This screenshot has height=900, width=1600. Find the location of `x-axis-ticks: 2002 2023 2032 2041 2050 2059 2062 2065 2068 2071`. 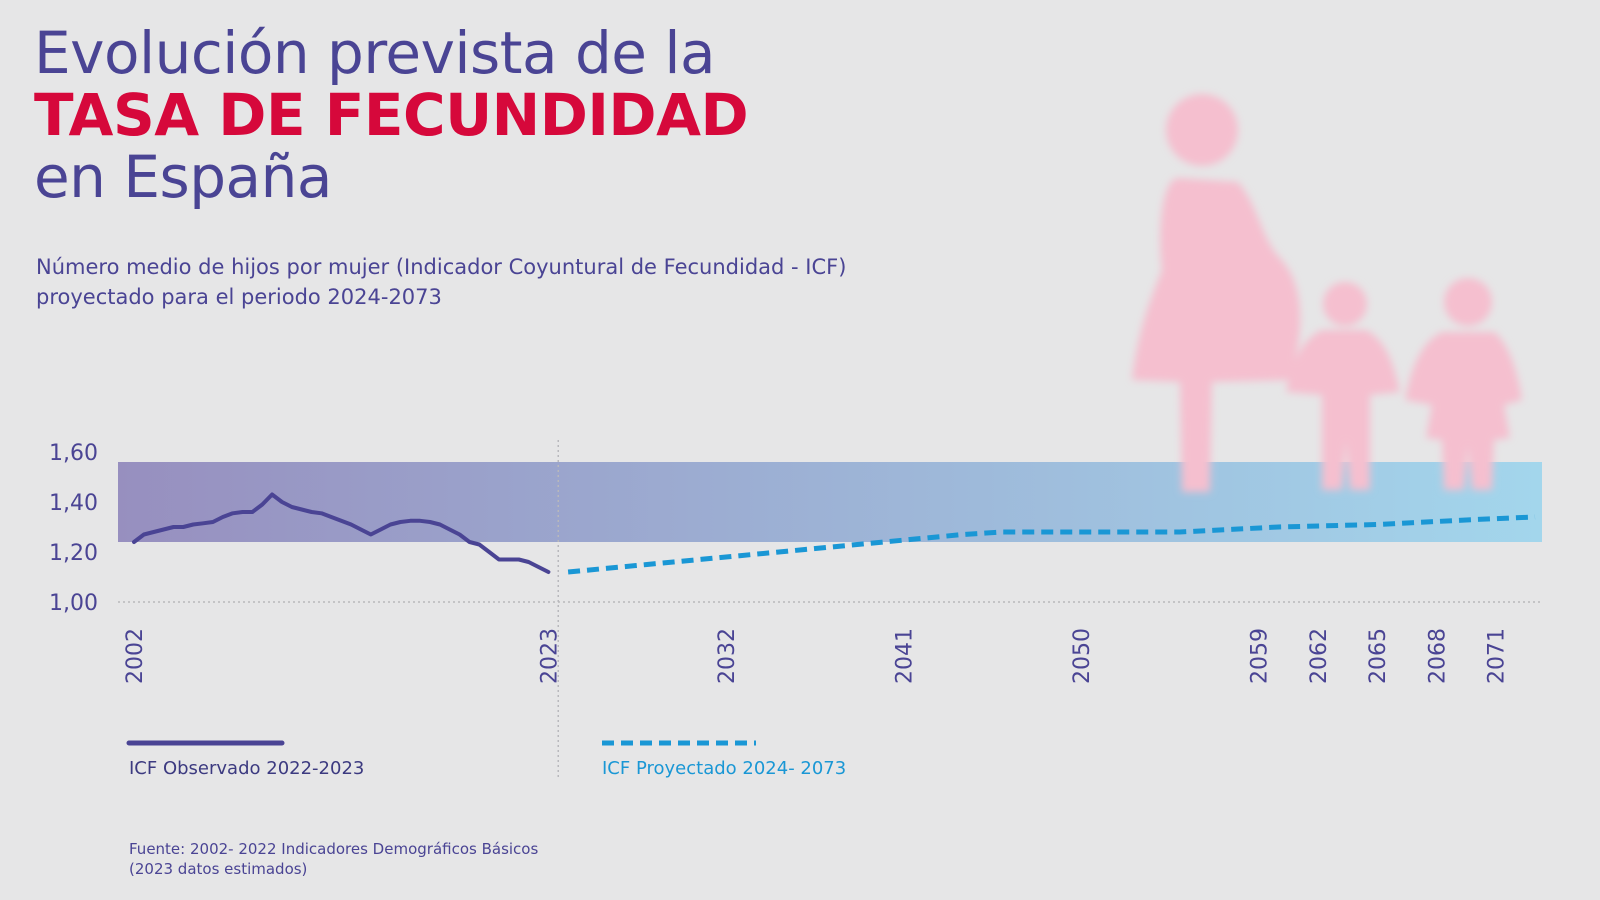

x-axis-ticks: 2002 2023 2032 2041 2050 2059 2062 2065 2068 2071 is located at coordinates (816, 656).